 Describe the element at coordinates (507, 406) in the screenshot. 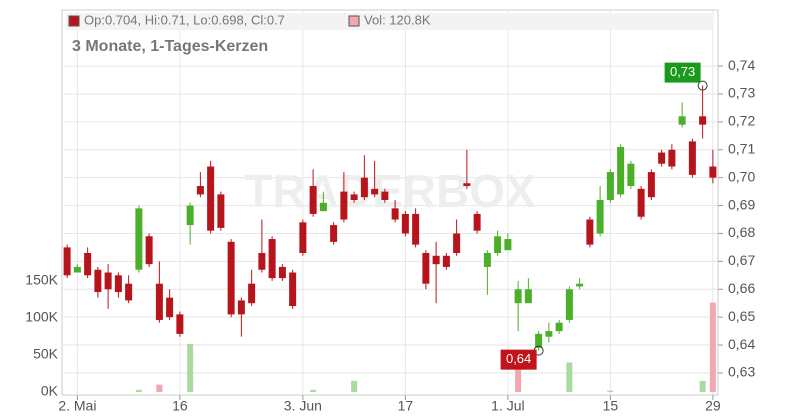

I see `x-tick-label: 1. Jul` at that location.